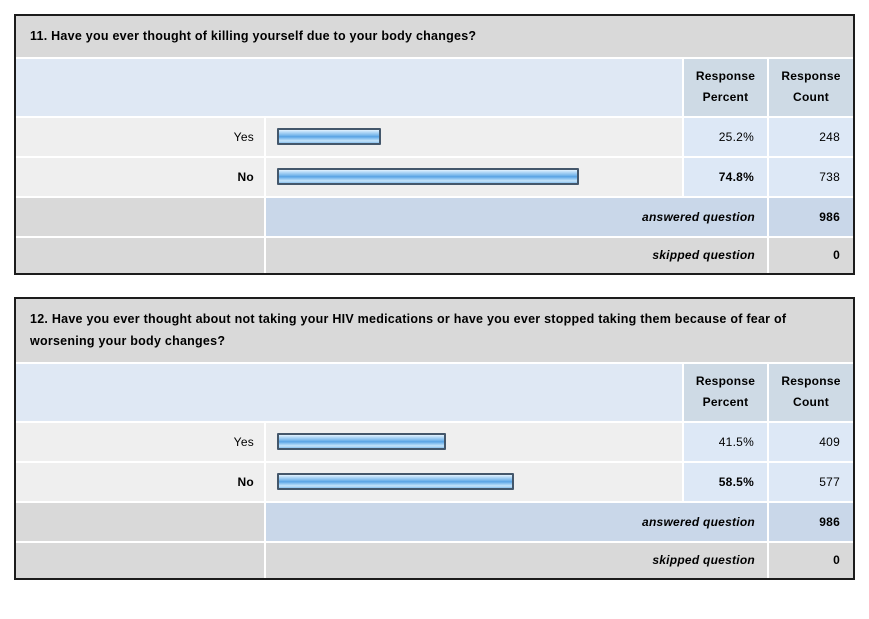 The image size is (869, 619). Describe the element at coordinates (725, 136) in the screenshot. I see `percent-value: 25.2%` at that location.